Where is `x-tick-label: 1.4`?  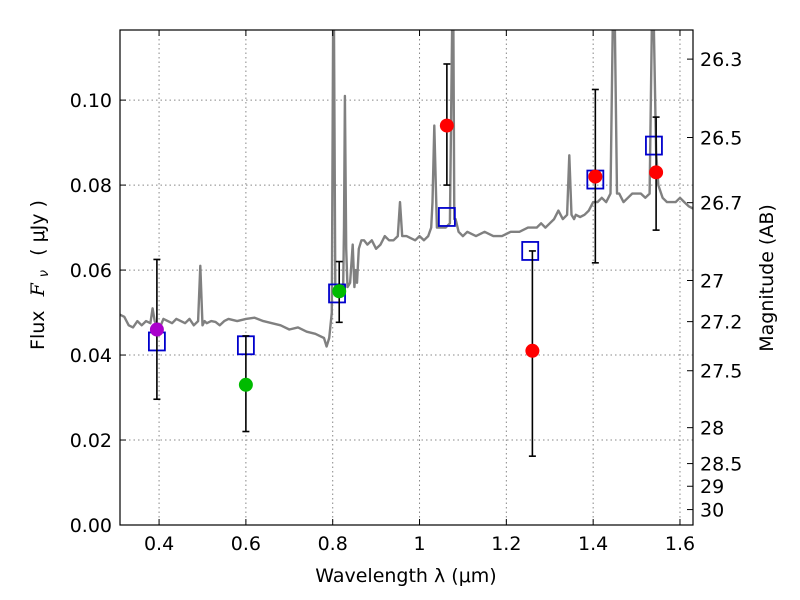
x-tick-label: 1.4 is located at coordinates (593, 544).